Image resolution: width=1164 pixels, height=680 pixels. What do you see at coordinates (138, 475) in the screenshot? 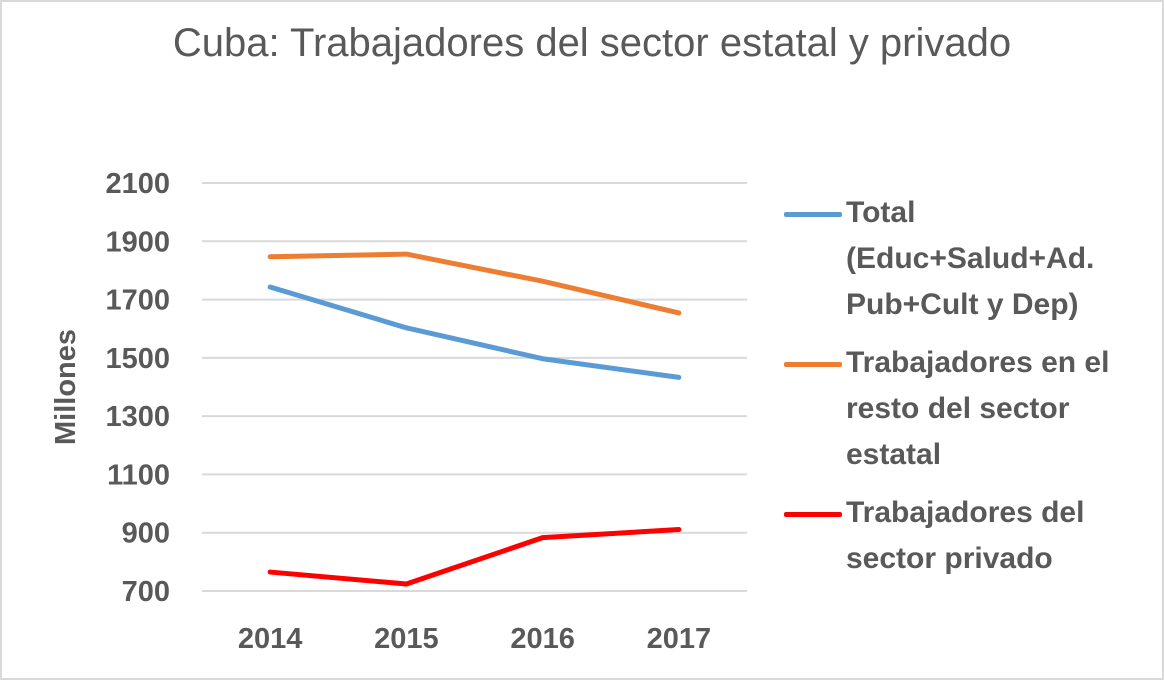
I see `y-tick-label: 1100` at bounding box center [138, 475].